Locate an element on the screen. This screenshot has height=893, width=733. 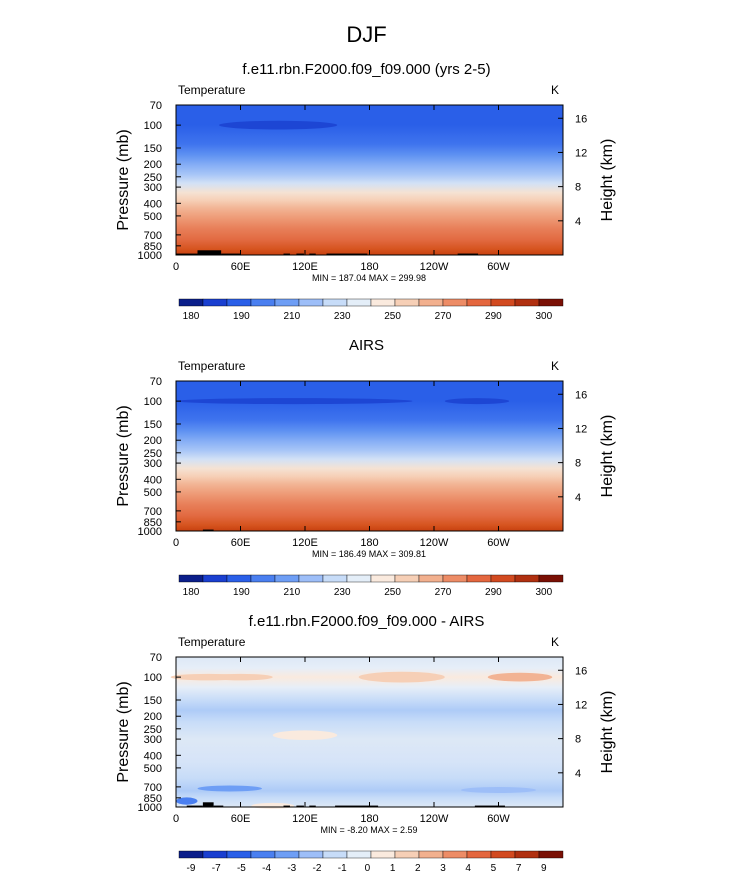
colorbar-label: 2 is located at coordinates (418, 868).